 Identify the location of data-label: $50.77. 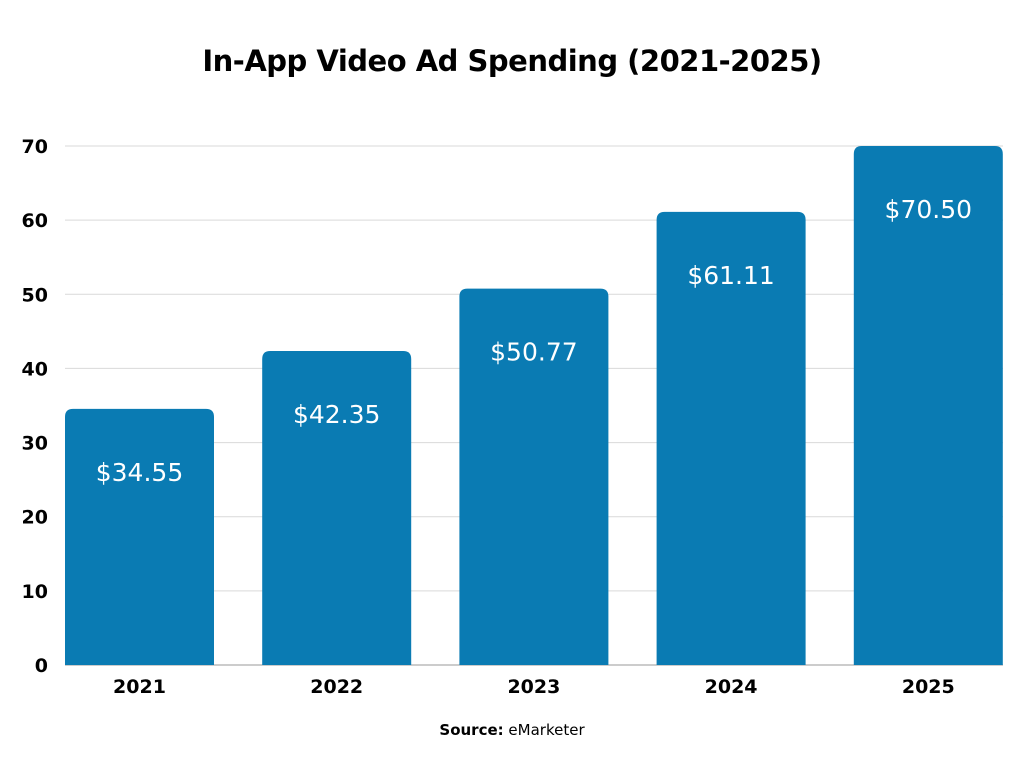
(533, 352).